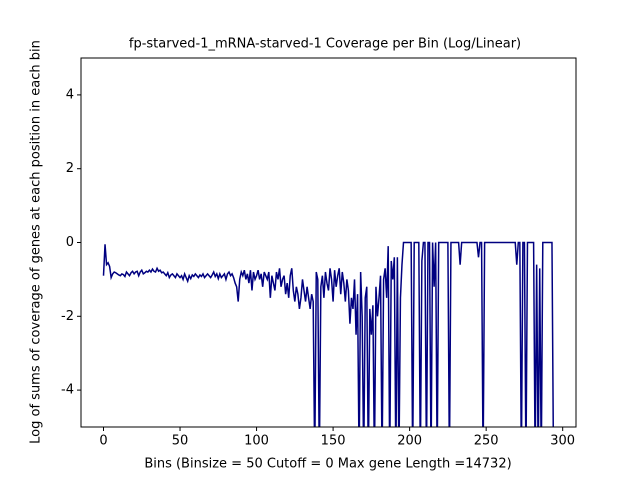 The image size is (640, 484). What do you see at coordinates (180, 441) in the screenshot?
I see `x-tick-label: 50` at bounding box center [180, 441].